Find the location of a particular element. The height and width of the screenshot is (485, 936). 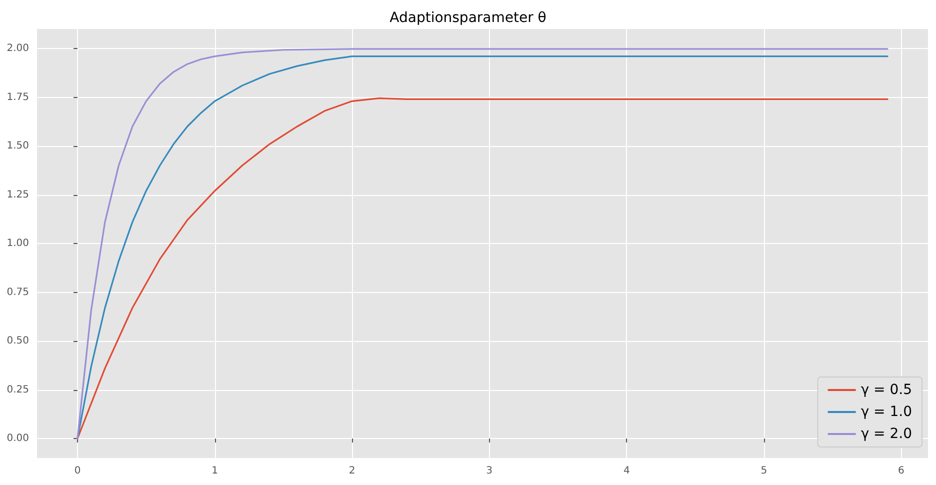

legend-label: γ = 1.0 is located at coordinates (886, 412).